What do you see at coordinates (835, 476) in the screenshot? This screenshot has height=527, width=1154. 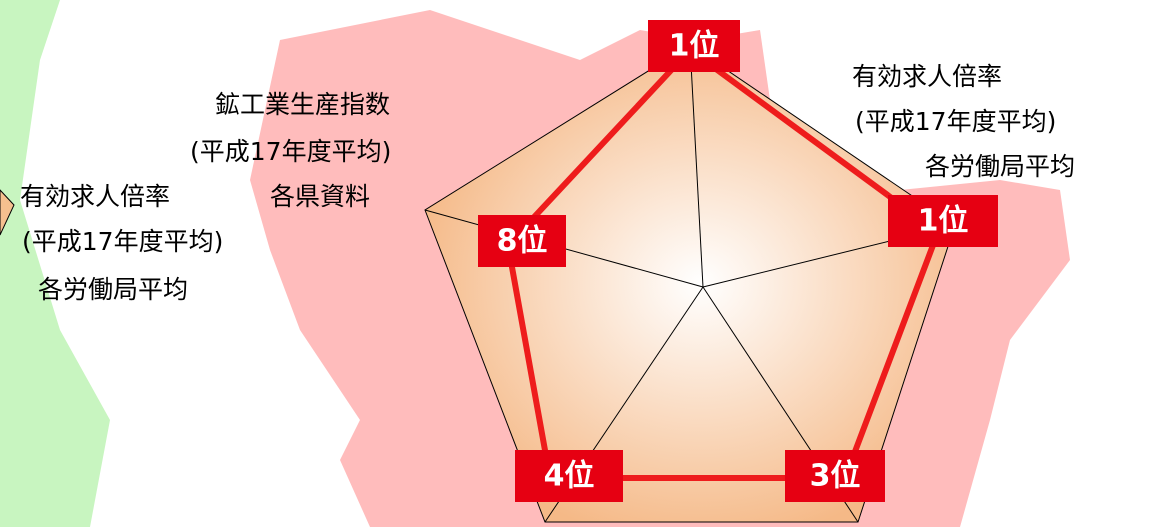 I see `rank-label: 3位` at bounding box center [835, 476].